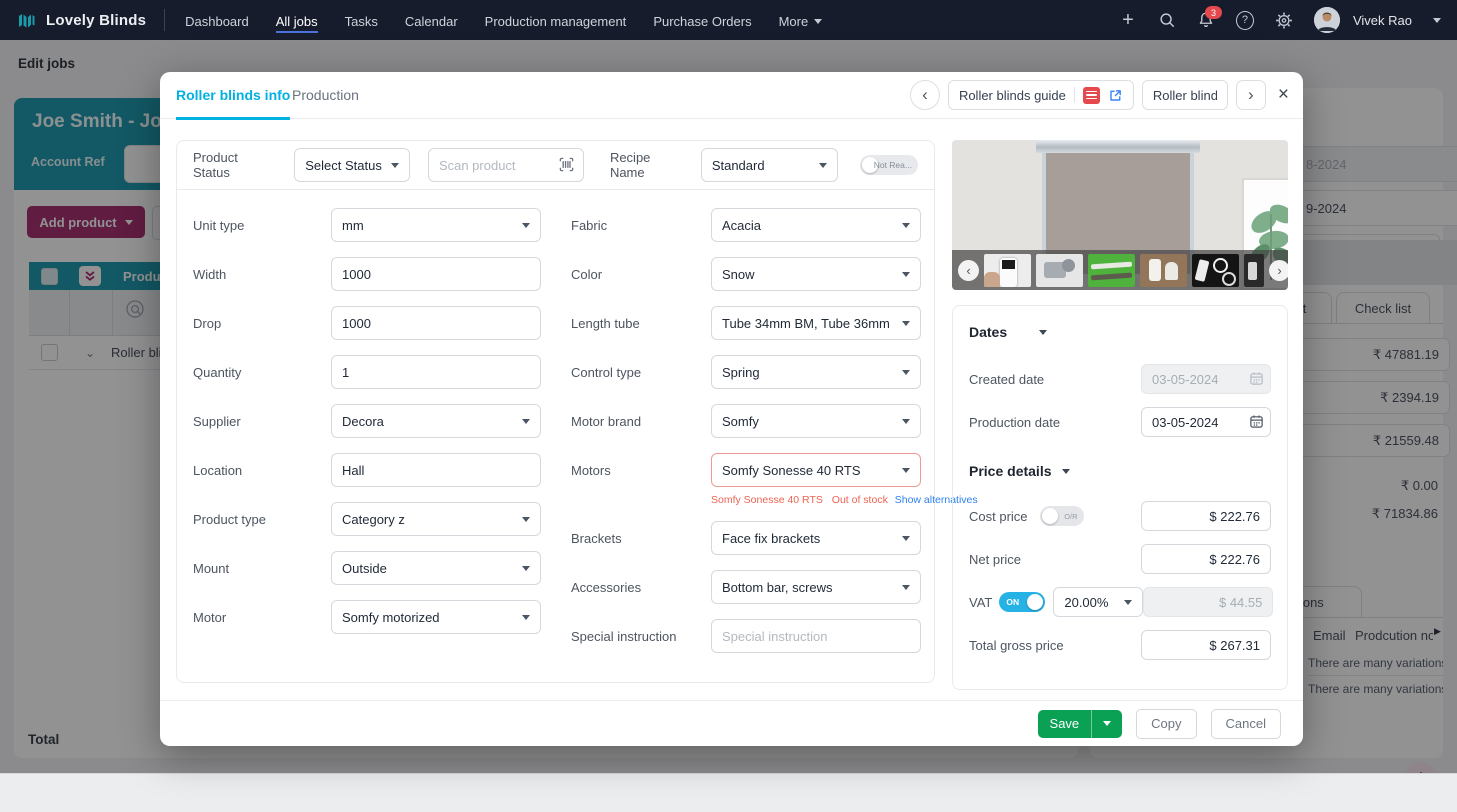  Describe the element at coordinates (1329, 635) in the screenshot. I see `email-tab: Email` at that location.